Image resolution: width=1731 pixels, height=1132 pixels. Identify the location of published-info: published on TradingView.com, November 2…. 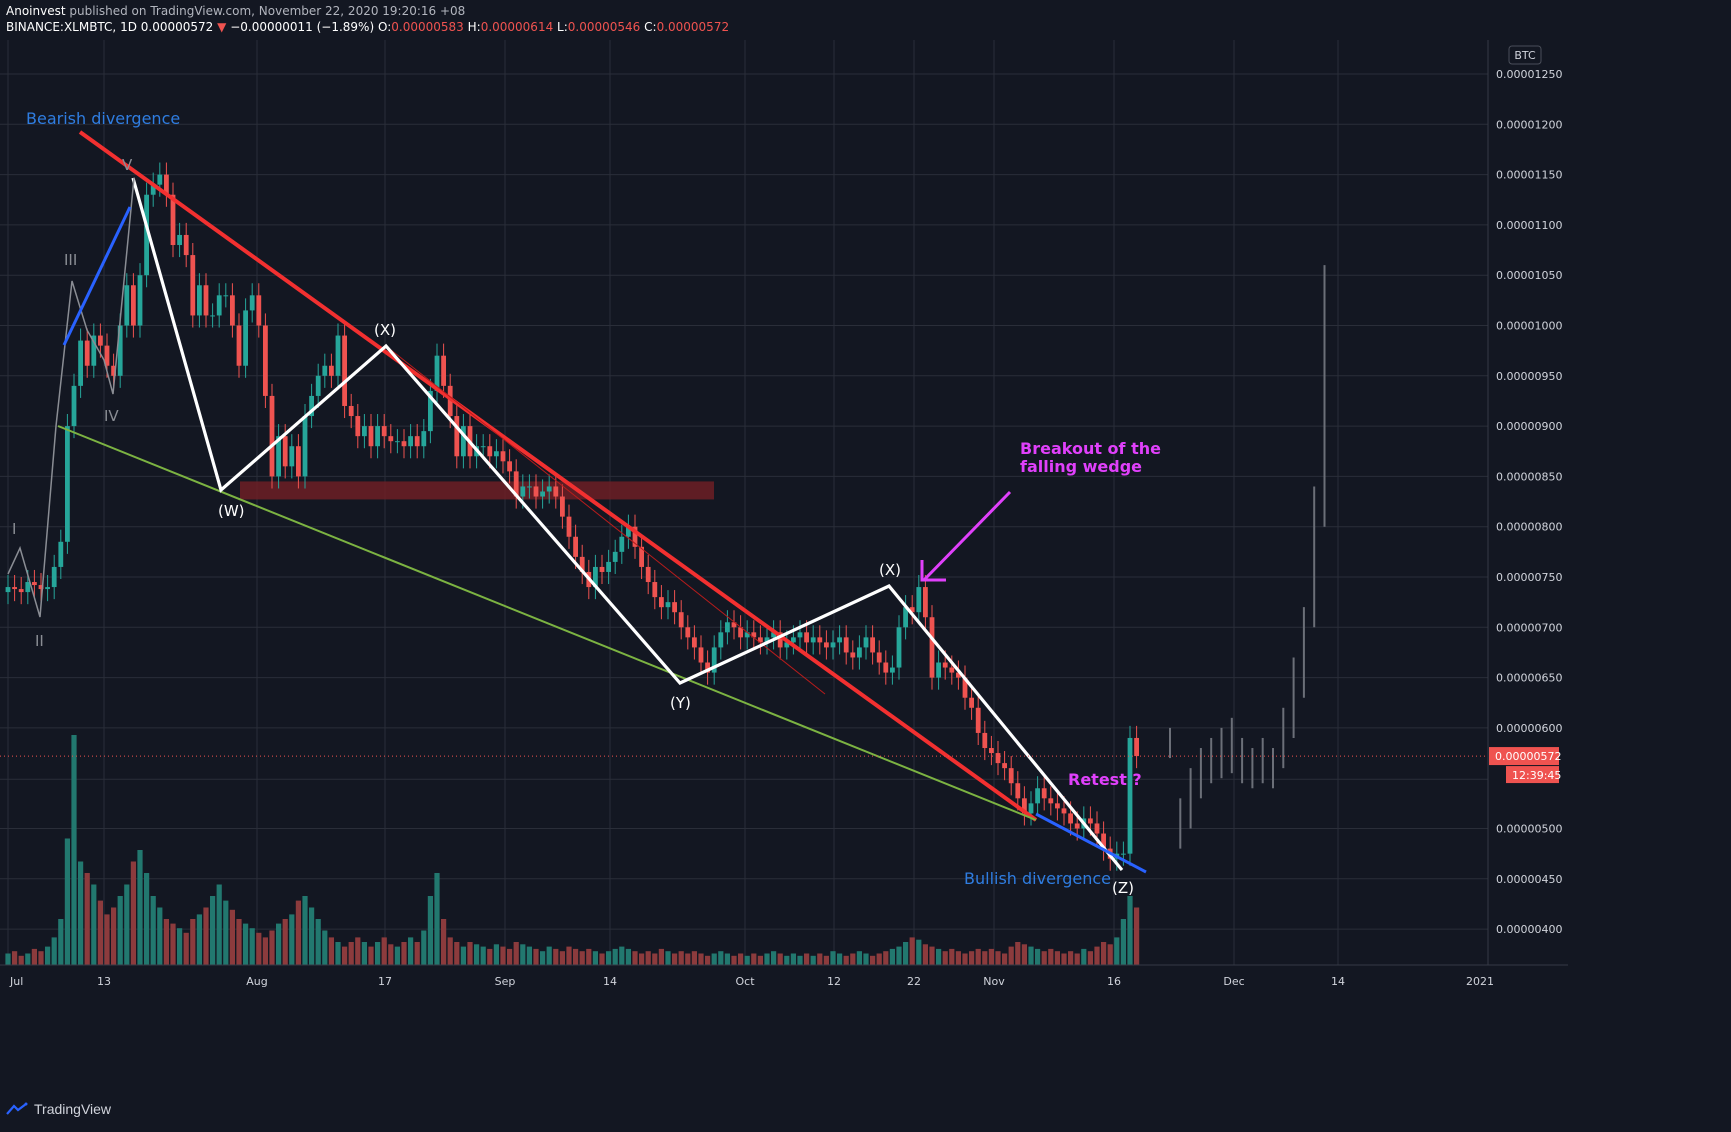
(267, 11).